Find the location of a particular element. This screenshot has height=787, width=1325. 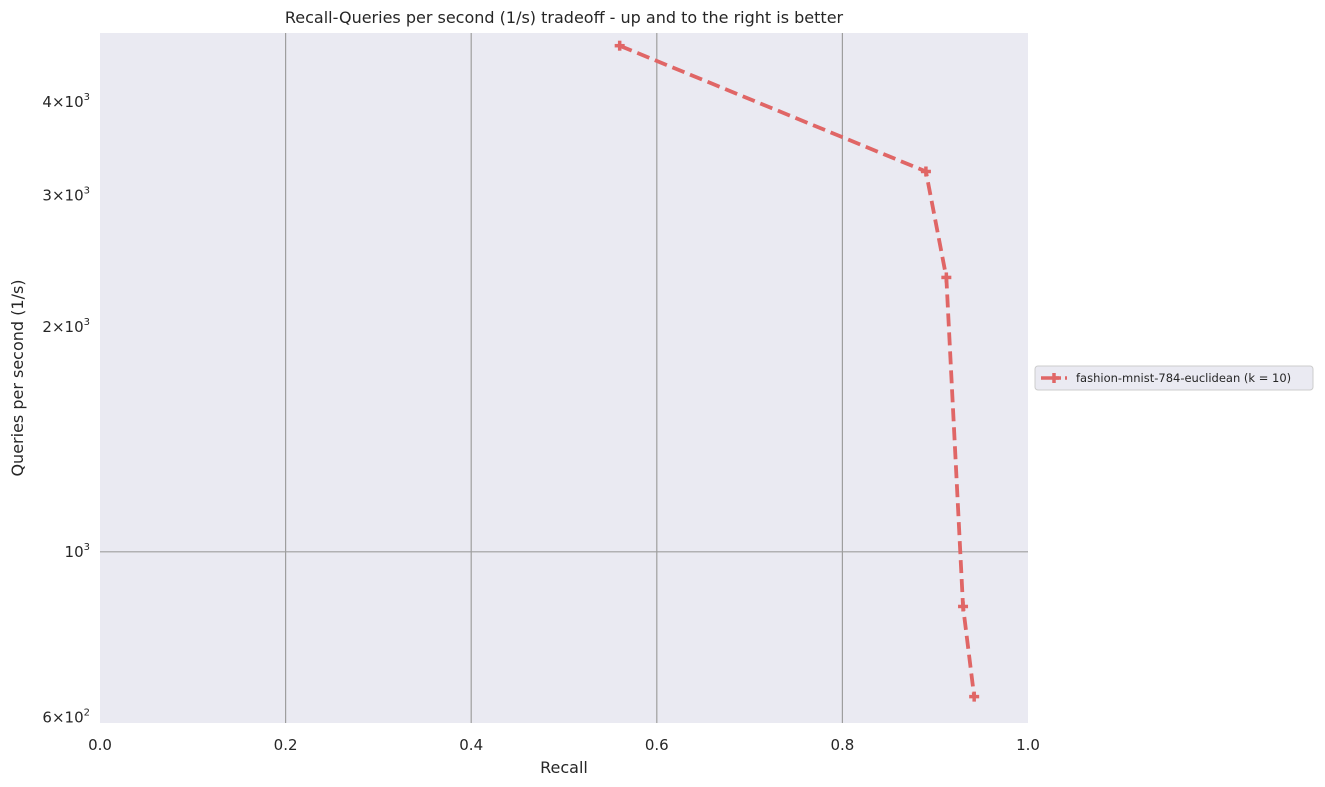

x-axis-label: Recall is located at coordinates (564, 767).